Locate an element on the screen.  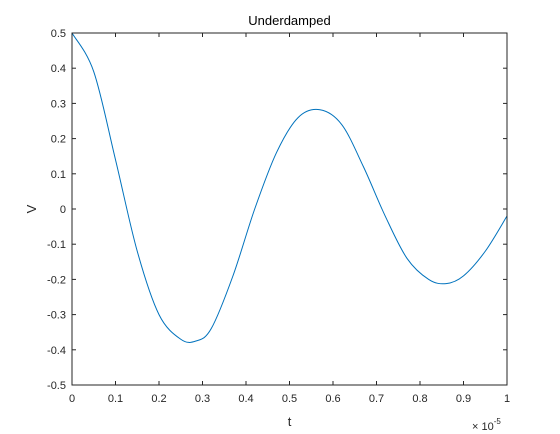
y-tick-label: -0.2 is located at coordinates (56, 280).